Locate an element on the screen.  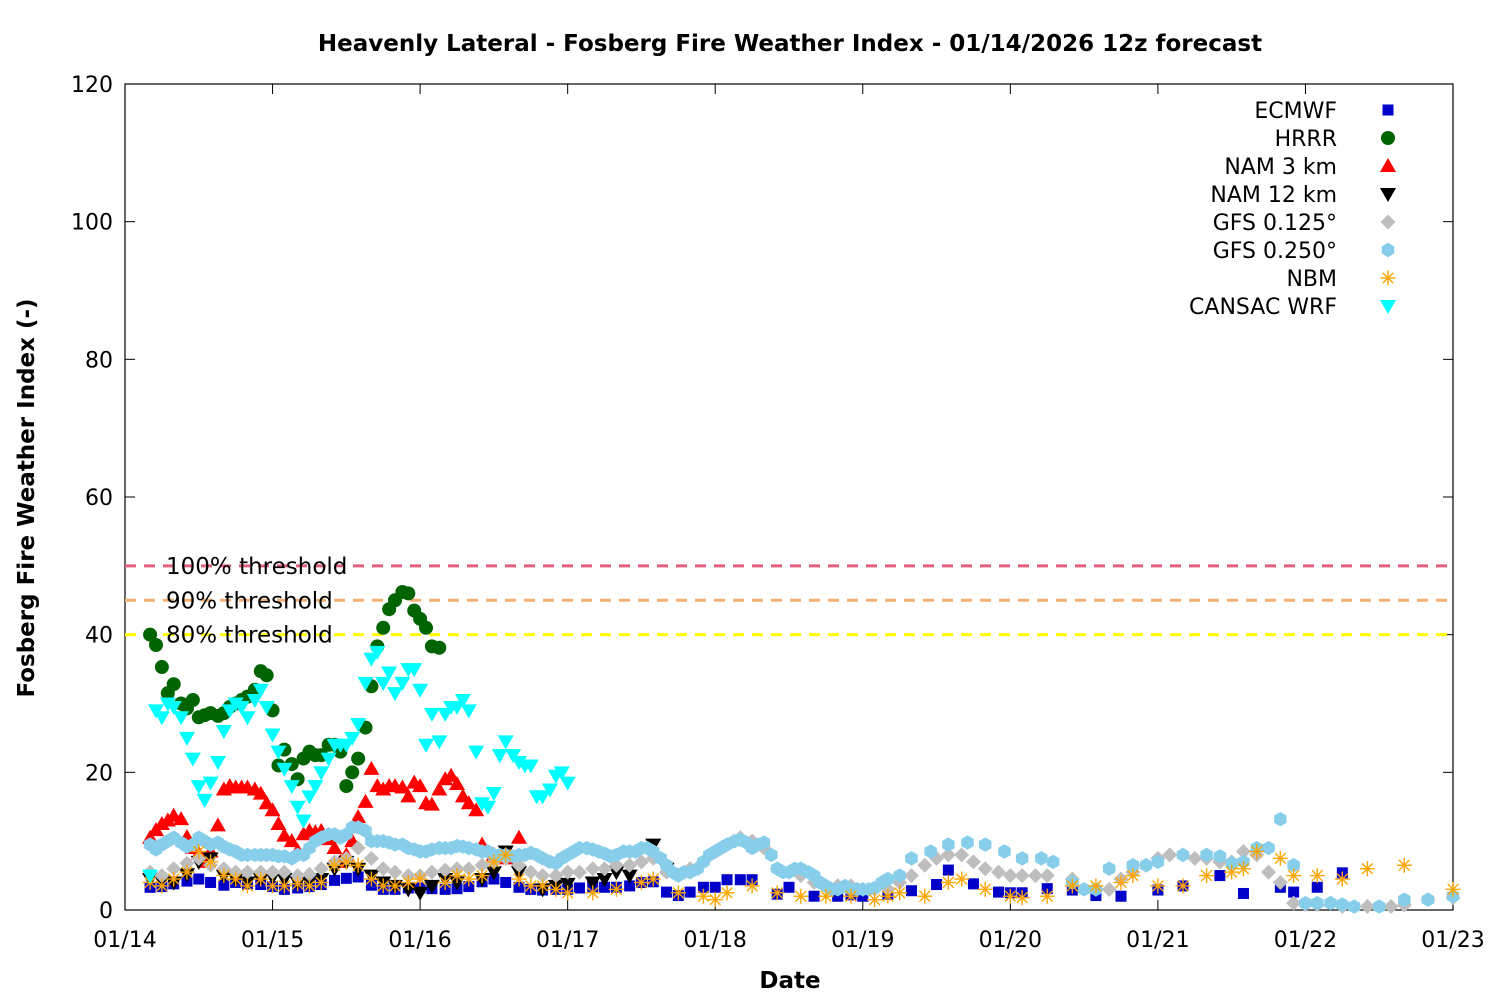
x-tick-label: 01/23 is located at coordinates (1452, 940).